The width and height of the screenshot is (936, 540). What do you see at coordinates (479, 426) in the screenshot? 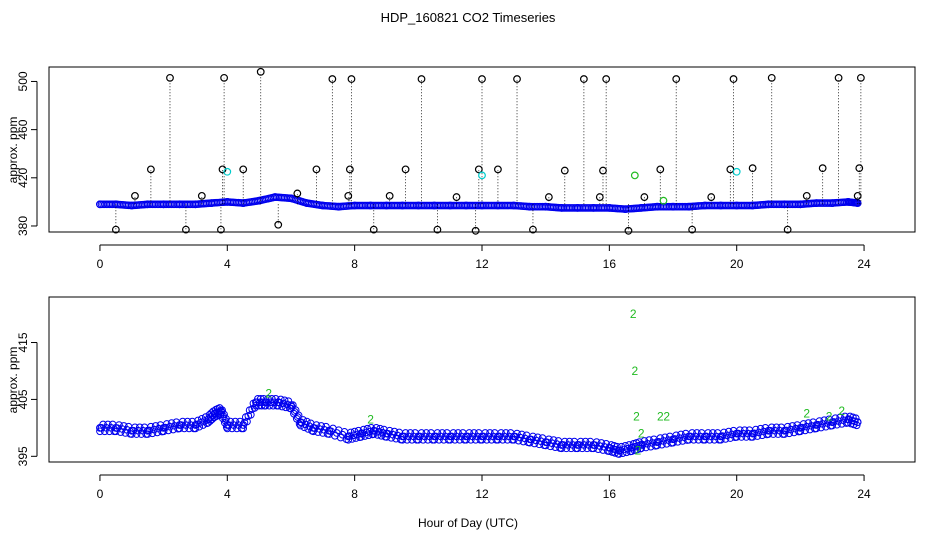
I see `series-co2` at bounding box center [479, 426].